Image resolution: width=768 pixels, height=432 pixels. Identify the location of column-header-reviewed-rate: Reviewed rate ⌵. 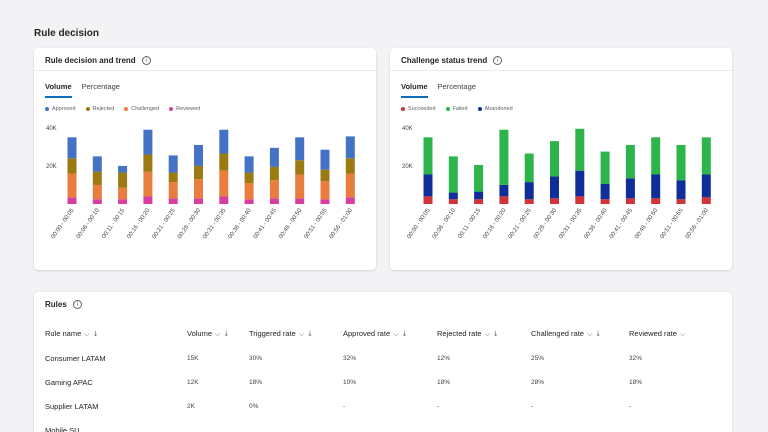
(669, 334).